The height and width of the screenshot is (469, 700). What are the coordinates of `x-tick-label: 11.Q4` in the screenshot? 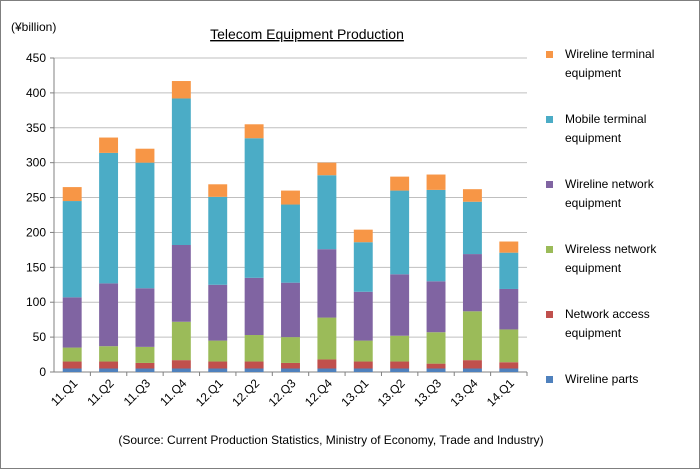 It's located at (173, 392).